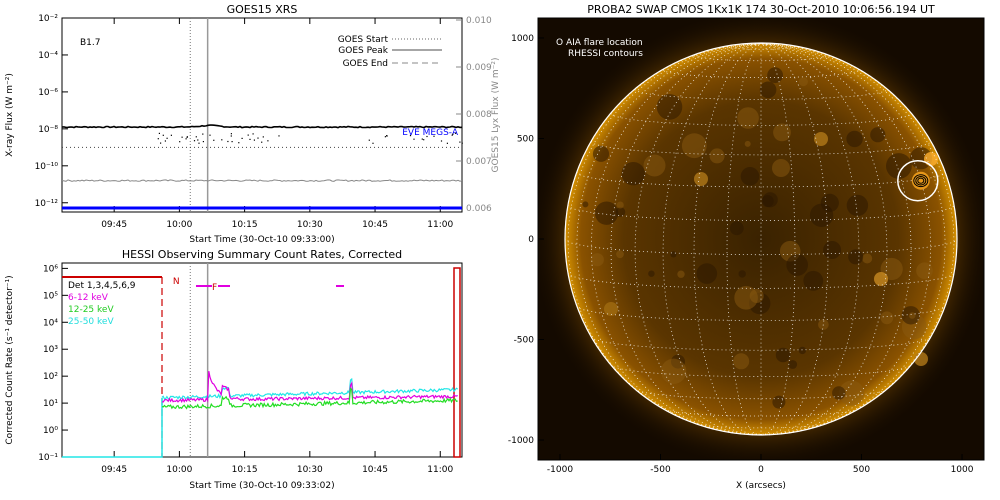 This screenshot has width=1000, height=500. What do you see at coordinates (102, 286) in the screenshot?
I see `hessi-legend-det: Det 1,3,4,5,6,9` at bounding box center [102, 286].